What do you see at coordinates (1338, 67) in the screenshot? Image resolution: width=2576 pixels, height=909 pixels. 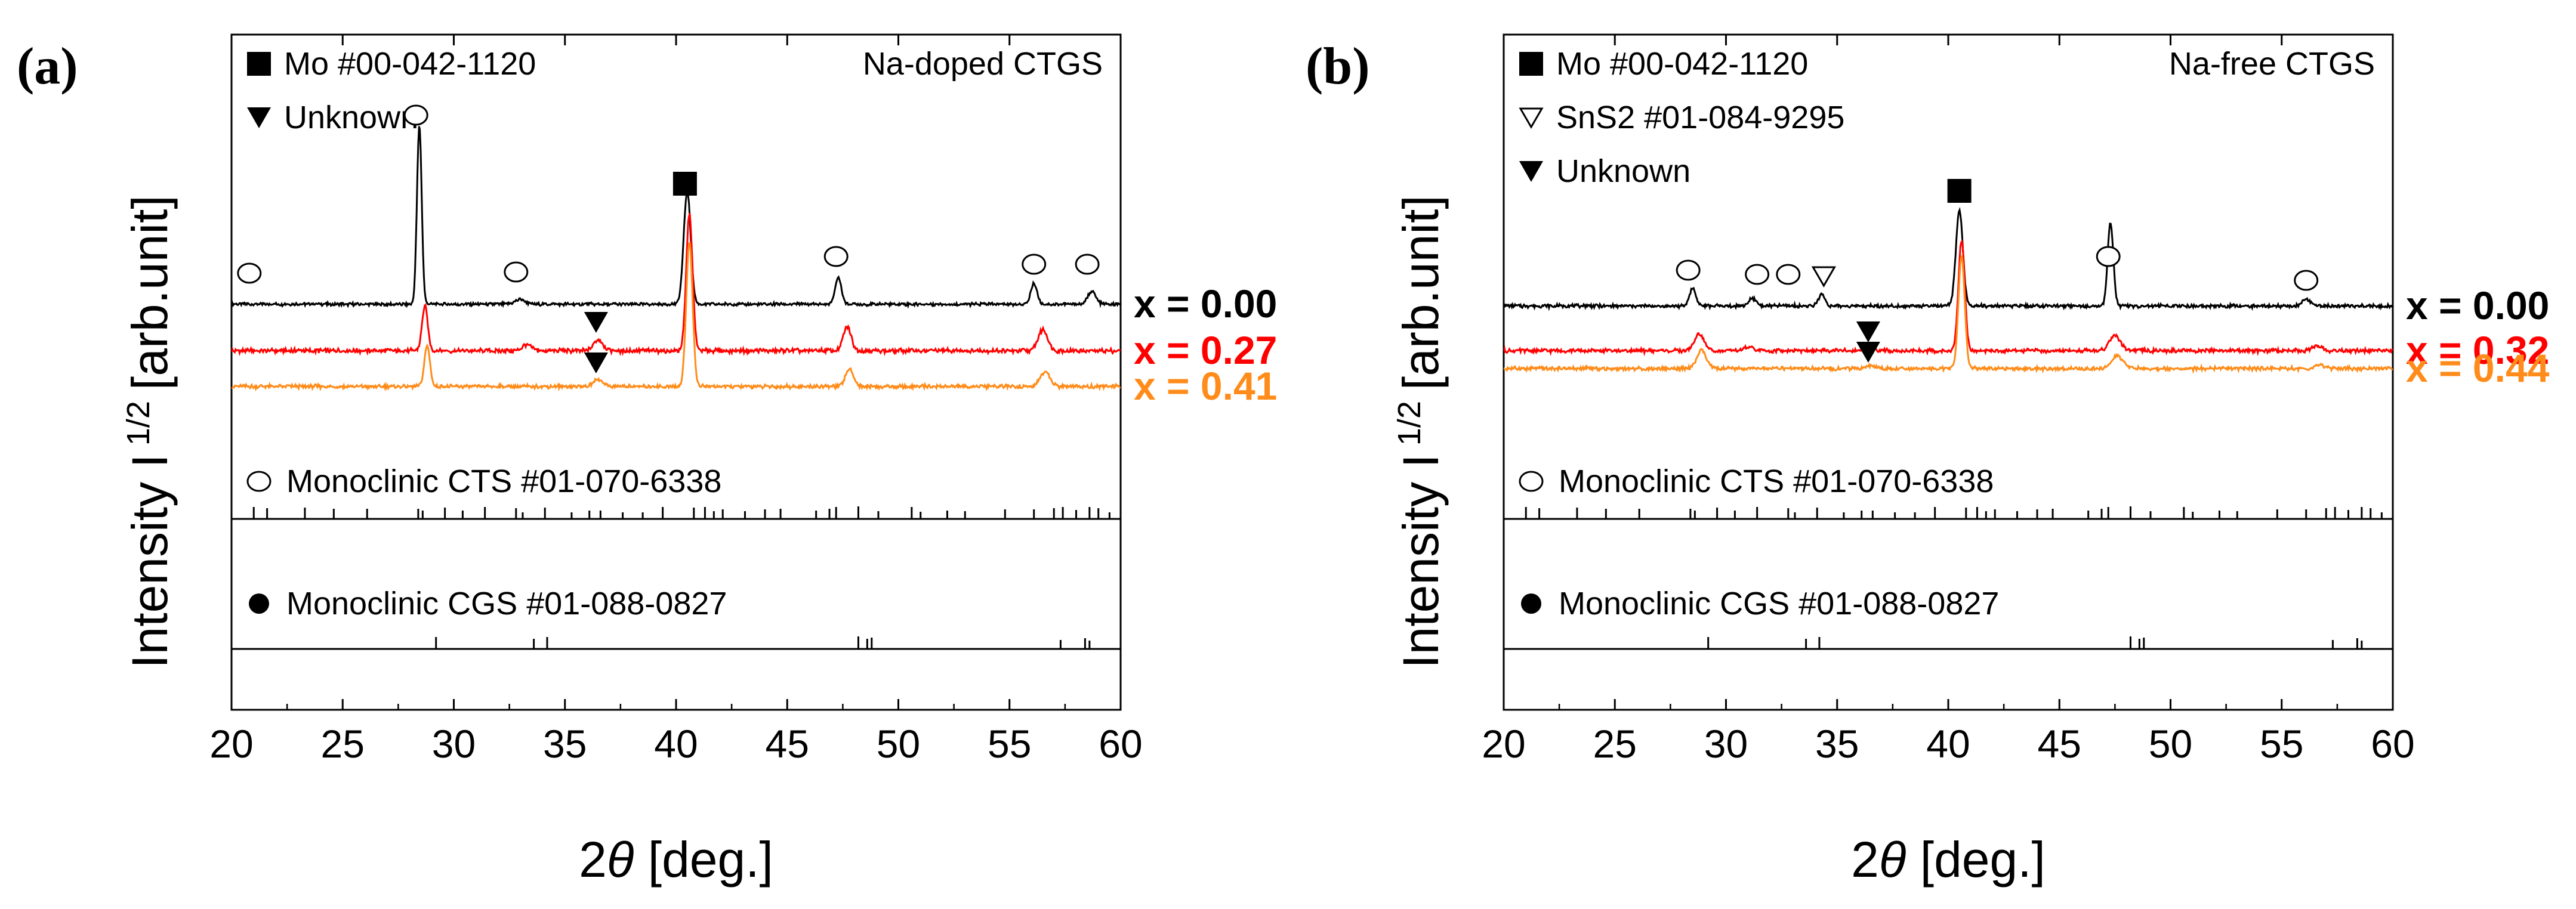 I see `panel-label: (b)` at bounding box center [1338, 67].